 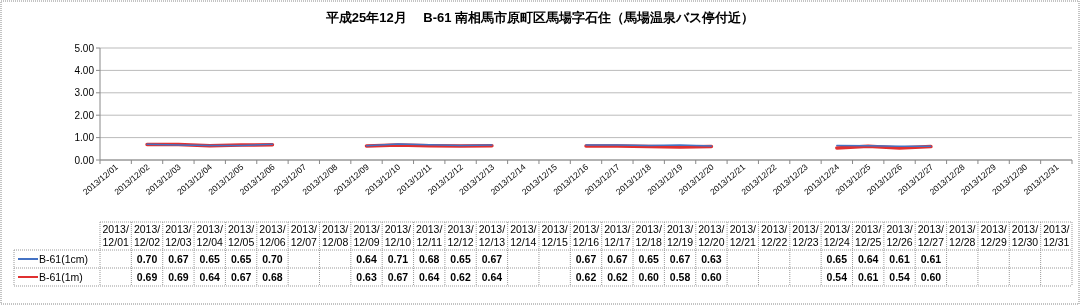 I want to click on category-label: 2013/12/02, so click(x=147, y=235).